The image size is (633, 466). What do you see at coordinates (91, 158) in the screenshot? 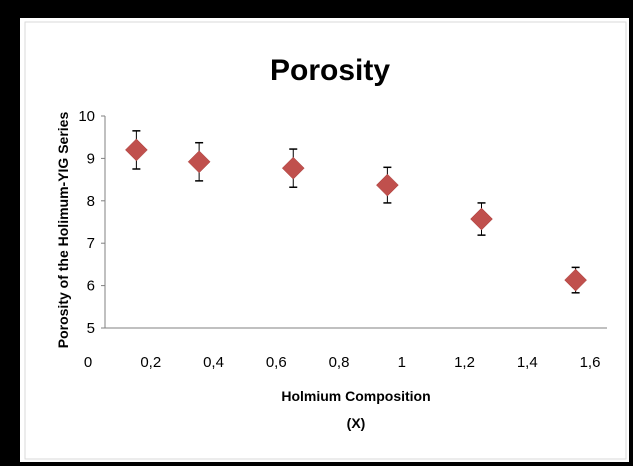
I see `y-tick-label: 9` at bounding box center [91, 158].